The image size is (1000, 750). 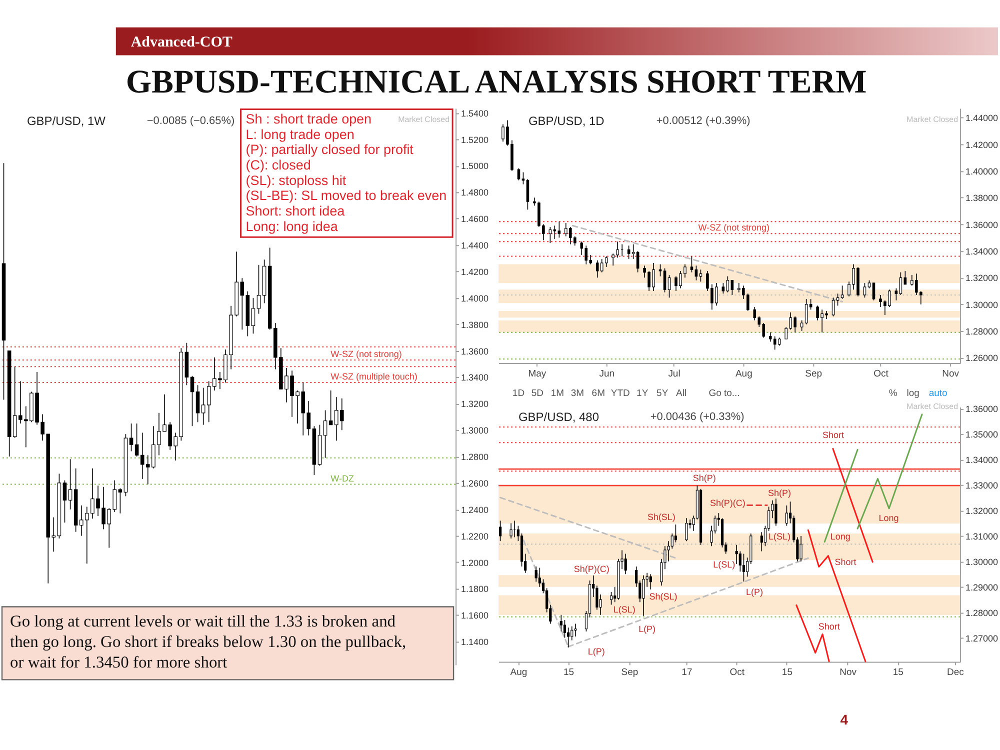 What do you see at coordinates (681, 393) in the screenshot?
I see `text: All` at bounding box center [681, 393].